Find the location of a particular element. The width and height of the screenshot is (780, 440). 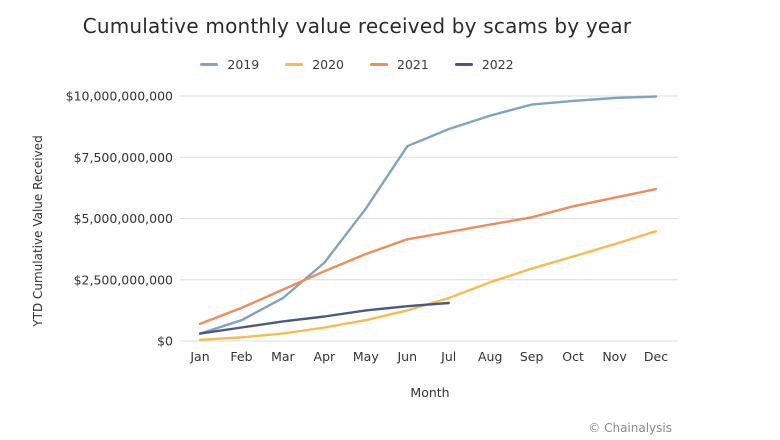

x-tick-labels: Jan Feb Mar Apr May Jun Jul Aug Sep Oct Nov Dec is located at coordinates (428, 356).